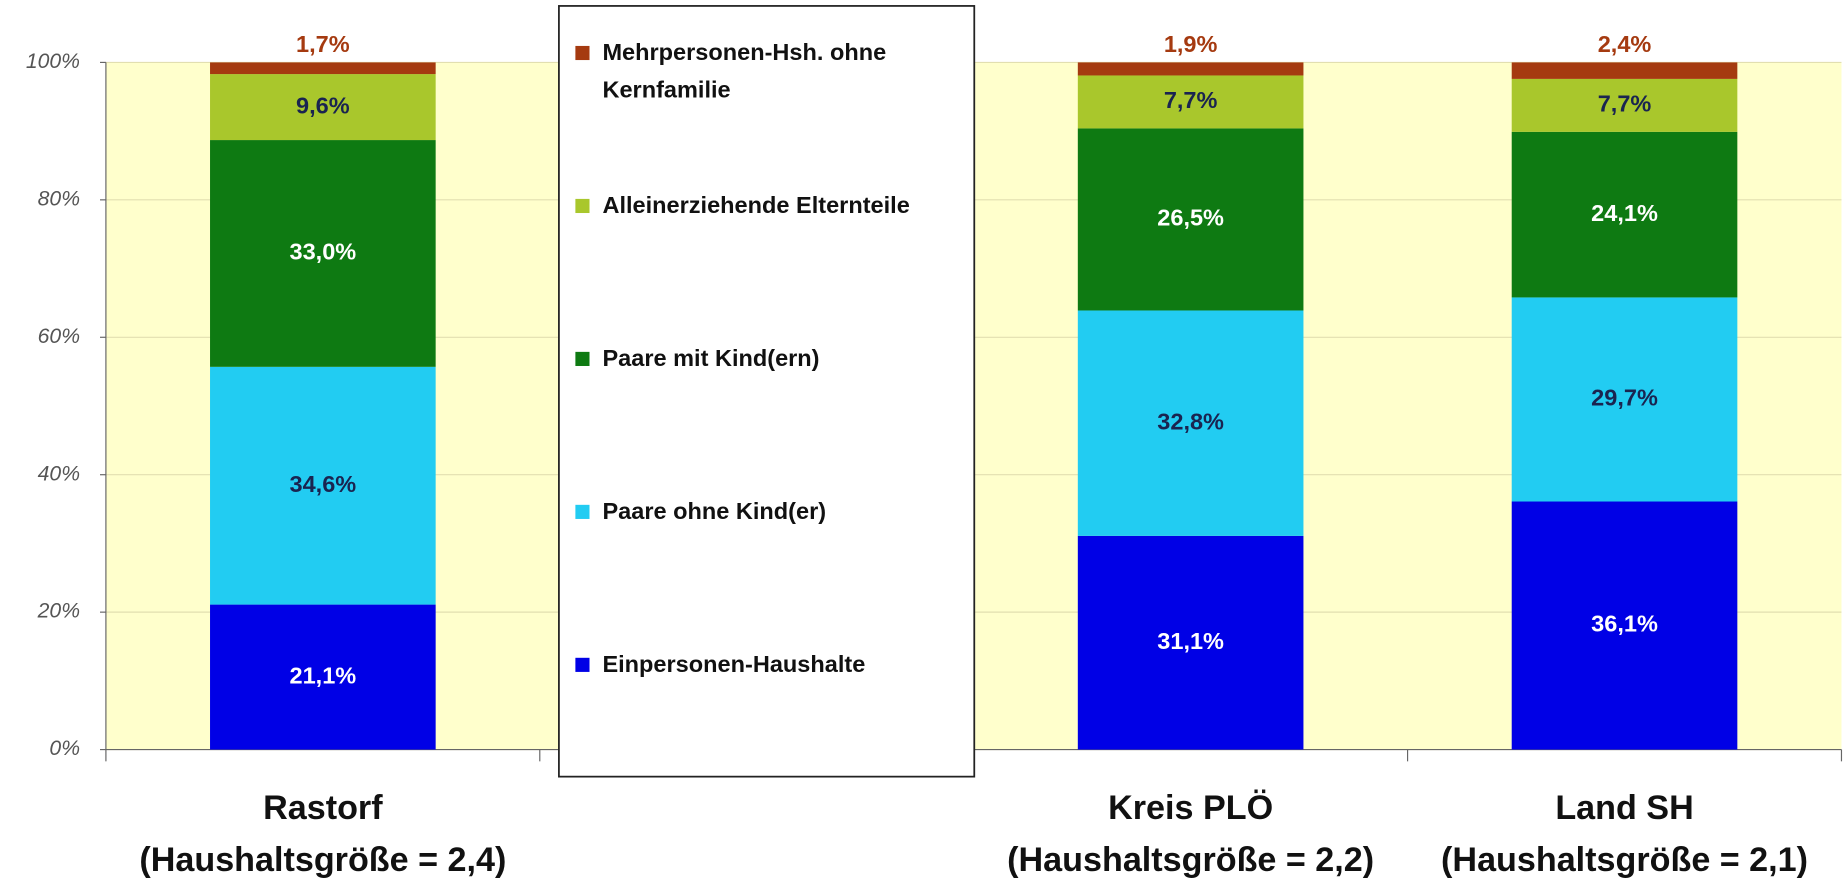 The width and height of the screenshot is (1845, 892). I want to click on legend-label: Mehrpersonen-Hsh. ohne Kernfamilie, so click(744, 72).